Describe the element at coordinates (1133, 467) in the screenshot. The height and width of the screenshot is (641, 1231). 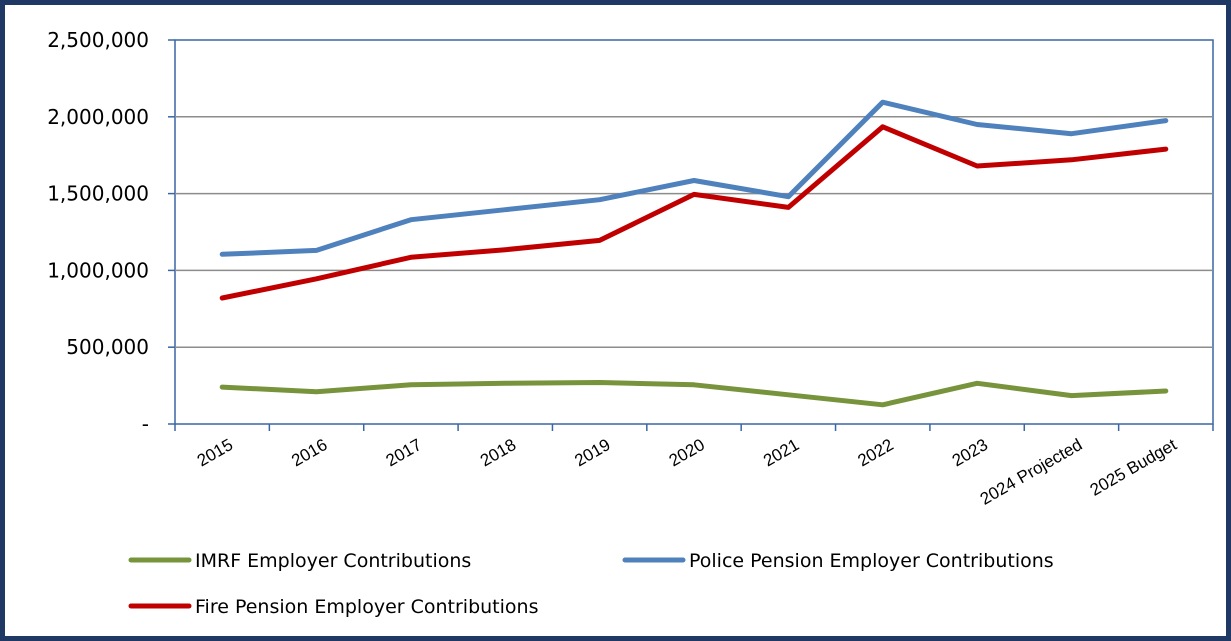
I see `x-tick-label: 2025 Budget` at that location.